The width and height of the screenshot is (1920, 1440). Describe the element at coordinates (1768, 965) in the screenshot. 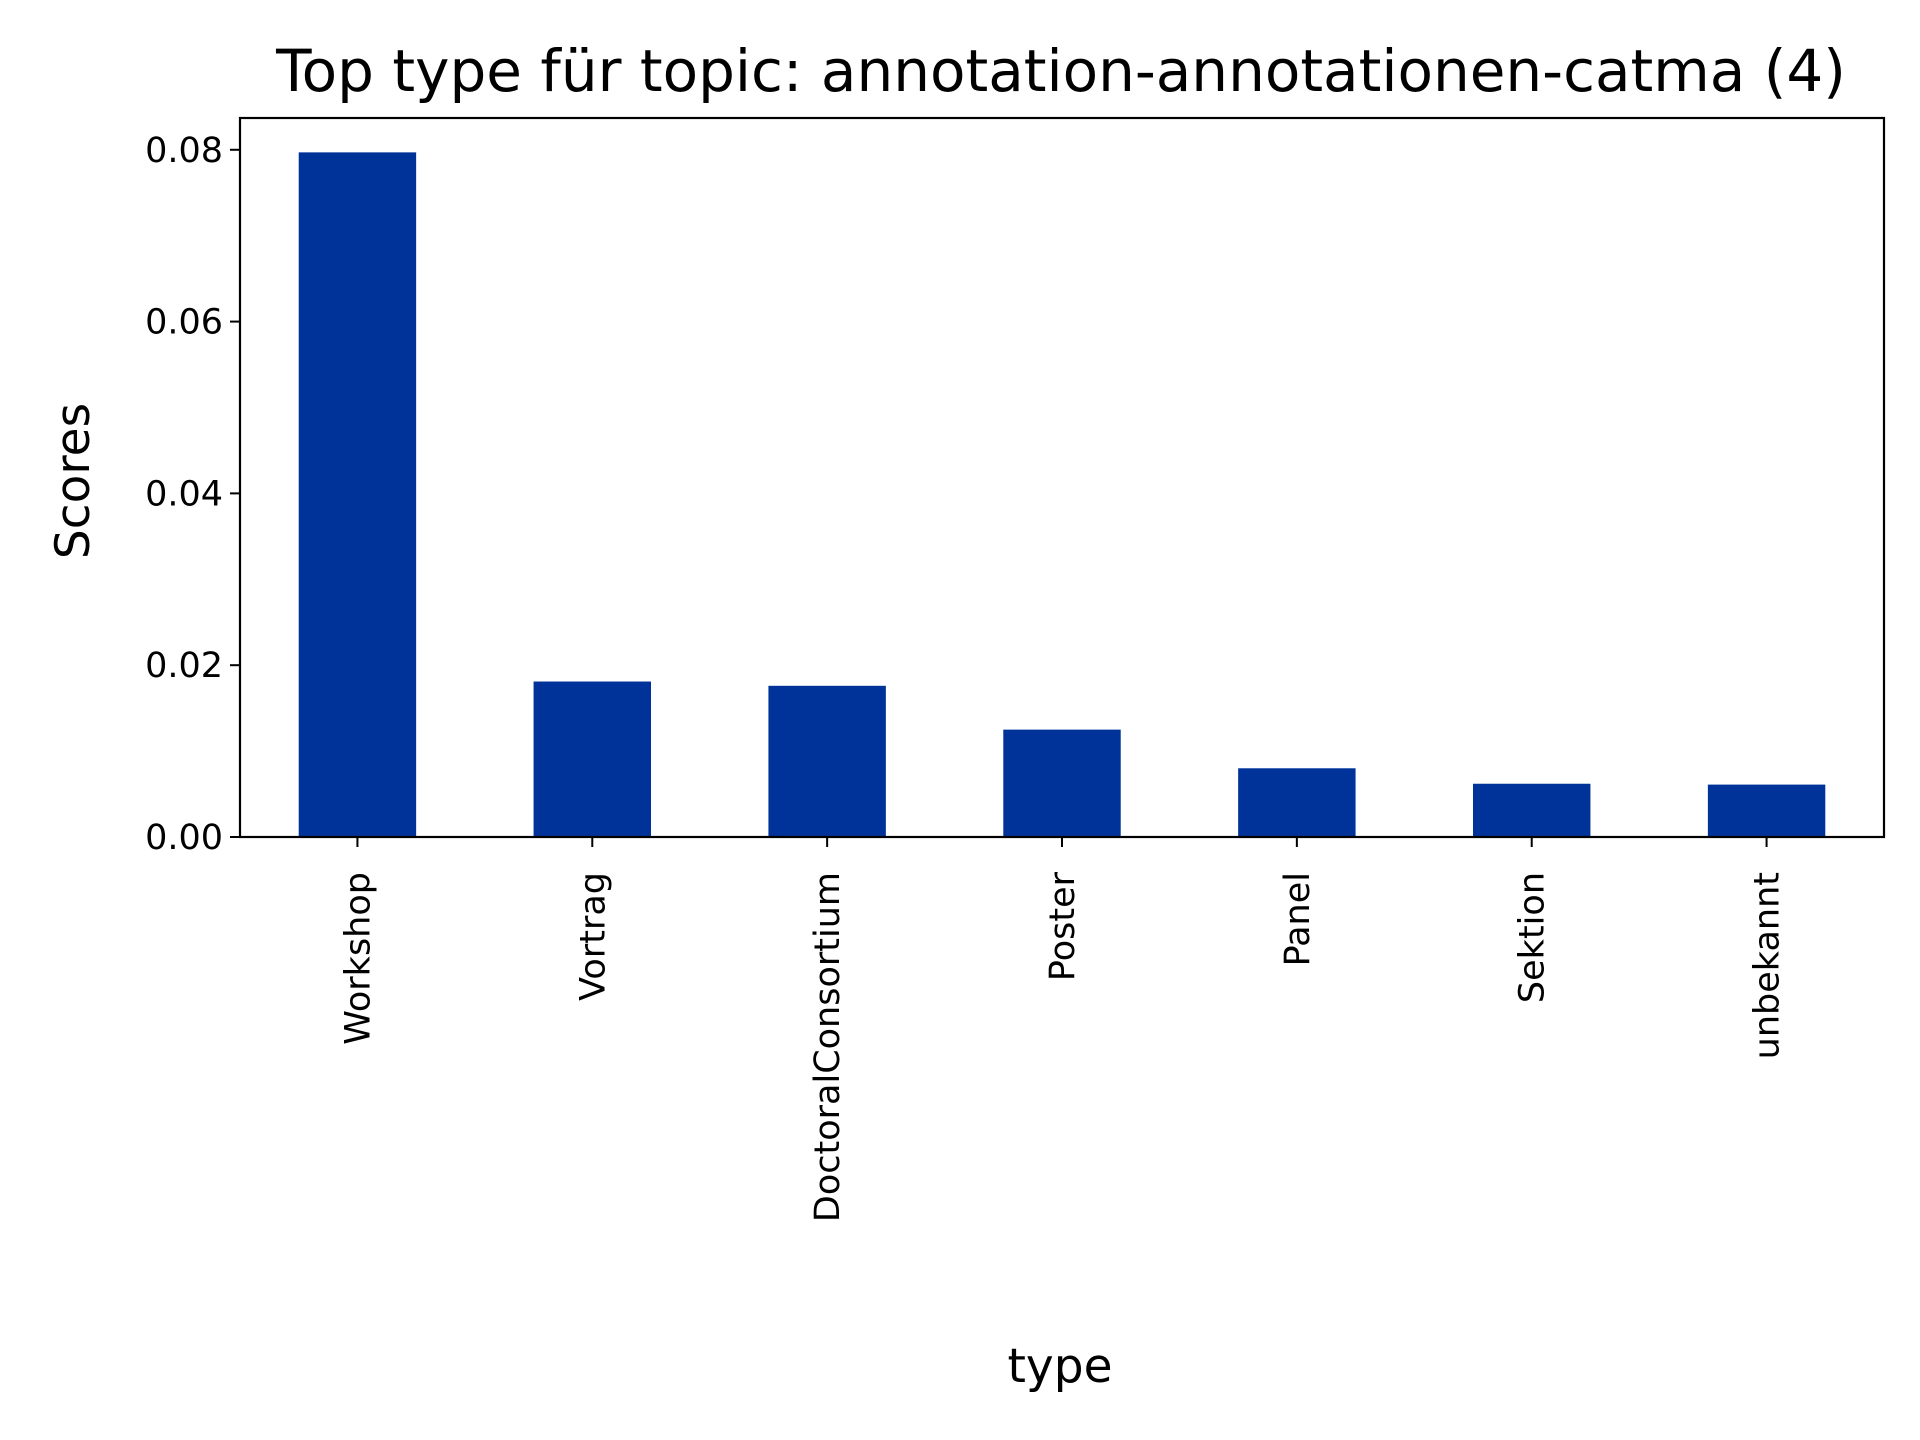

I see `x-tick-label: unbekannt` at that location.